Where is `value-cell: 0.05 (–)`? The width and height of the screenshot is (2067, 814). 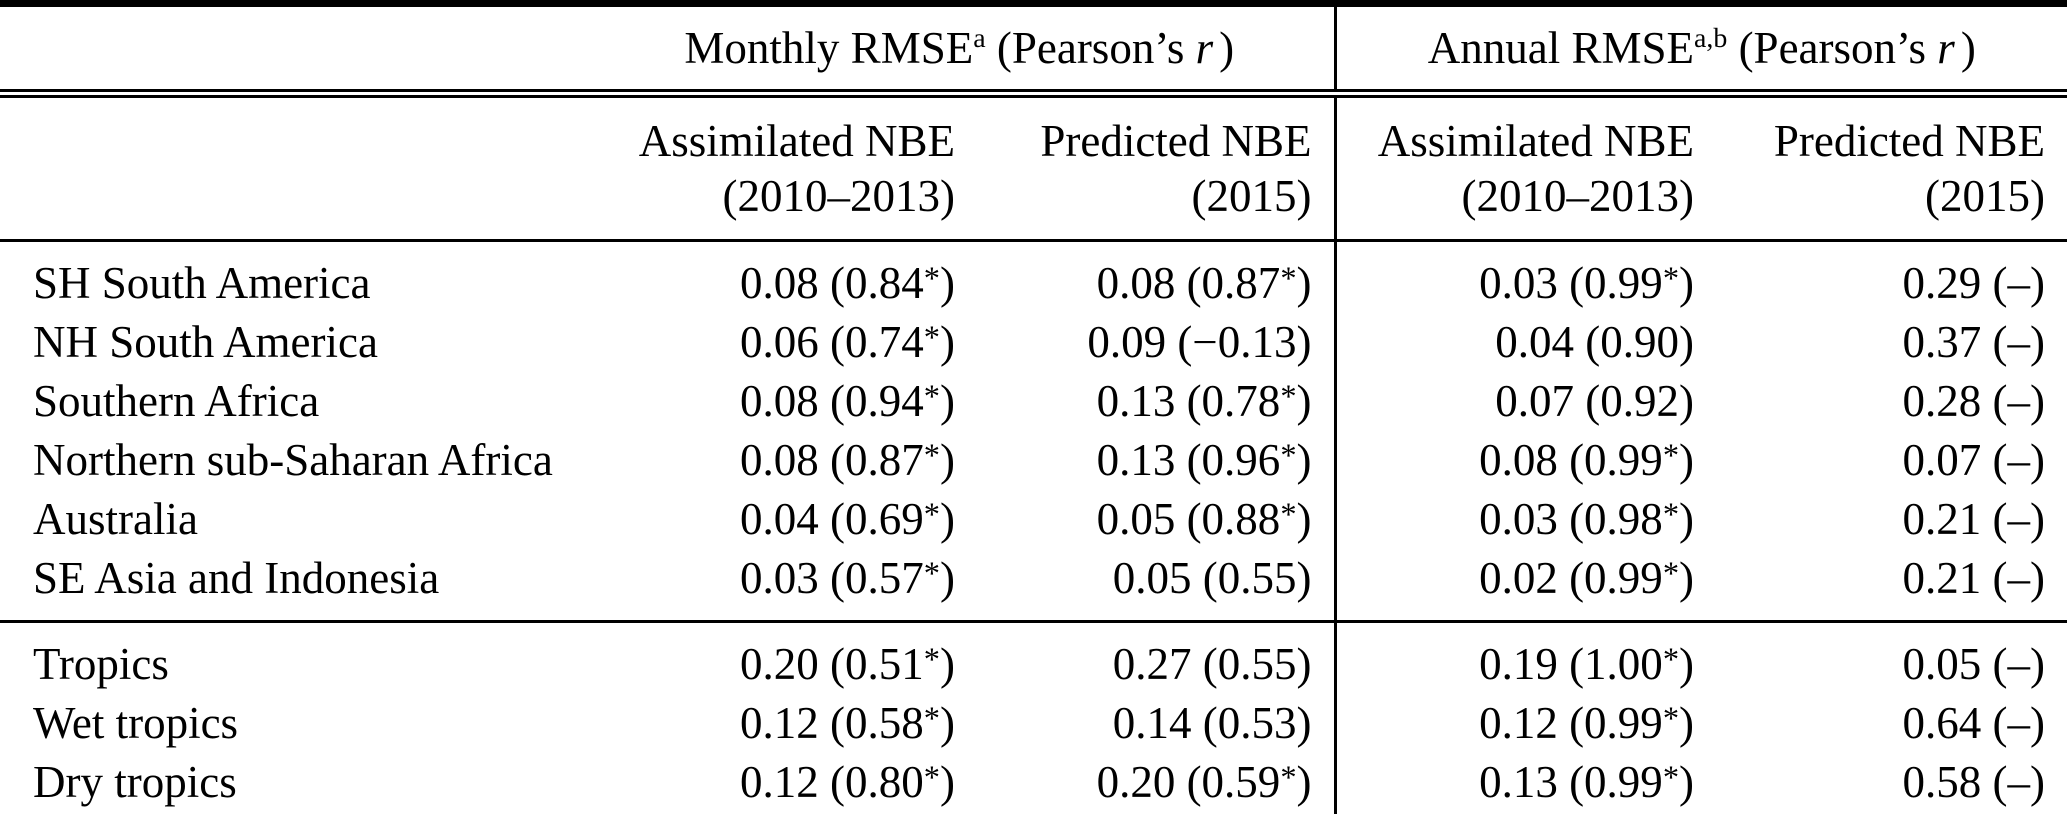
value-cell: 0.05 (–) is located at coordinates (1888, 656).